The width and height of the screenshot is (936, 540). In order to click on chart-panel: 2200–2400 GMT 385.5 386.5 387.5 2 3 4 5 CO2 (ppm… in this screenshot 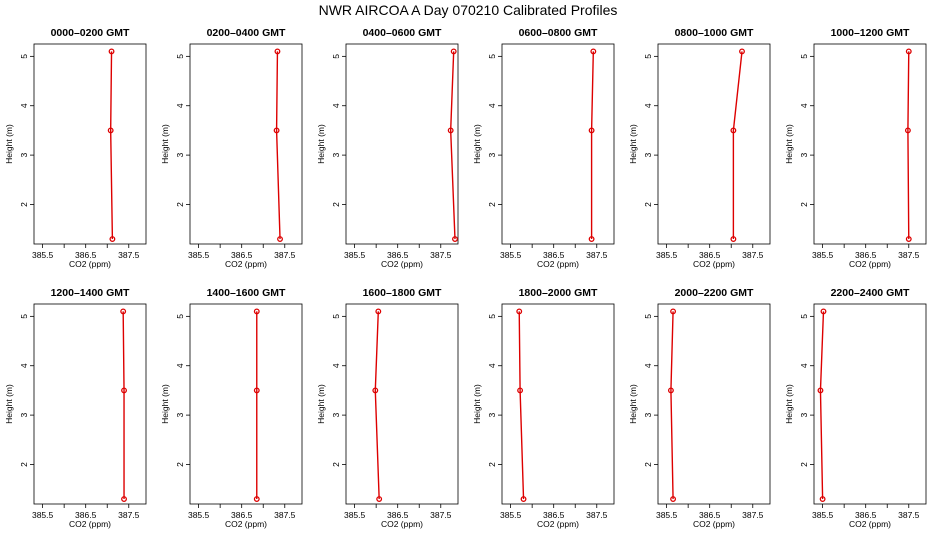, I will do `click(855, 408)`.